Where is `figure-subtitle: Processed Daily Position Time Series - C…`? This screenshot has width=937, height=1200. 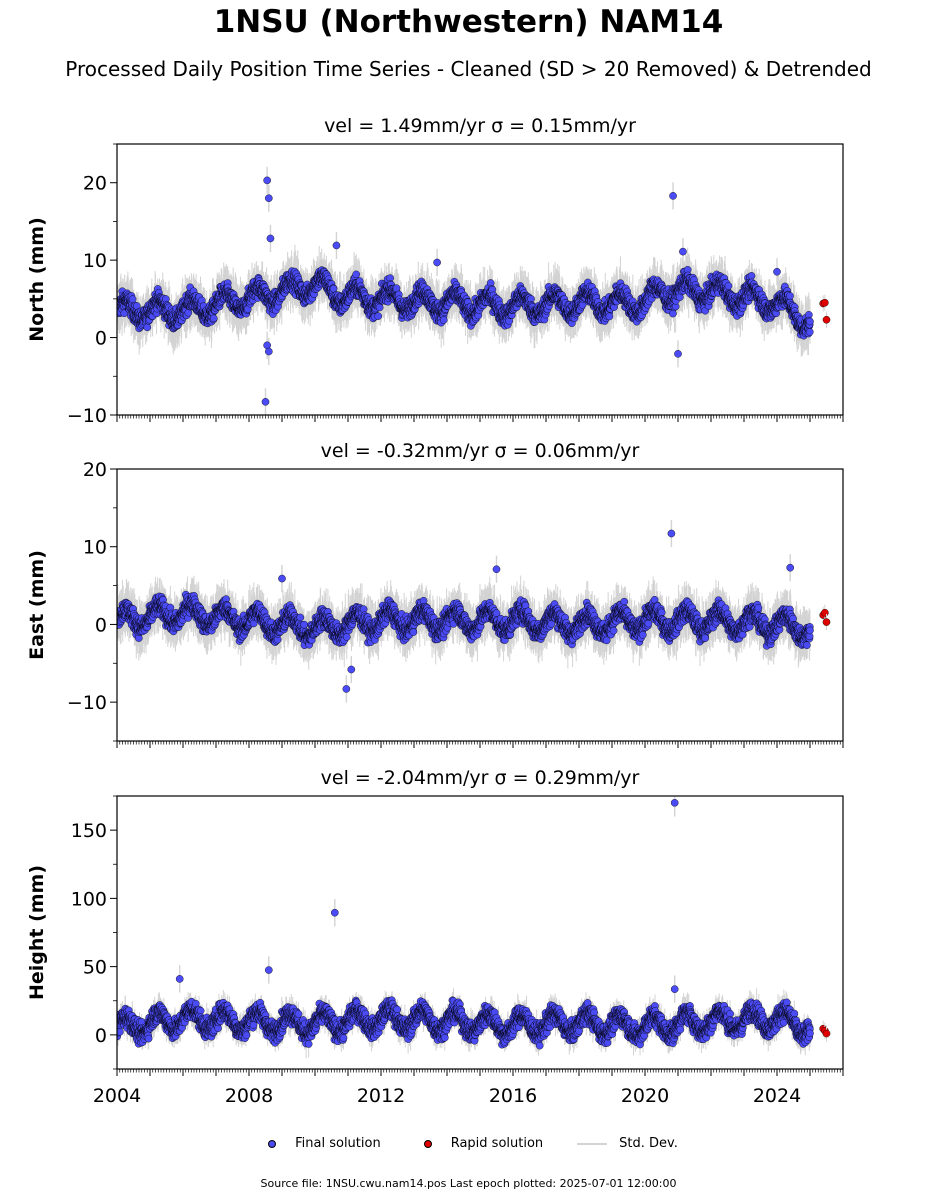
figure-subtitle: Processed Daily Position Time Series - C… is located at coordinates (468, 69).